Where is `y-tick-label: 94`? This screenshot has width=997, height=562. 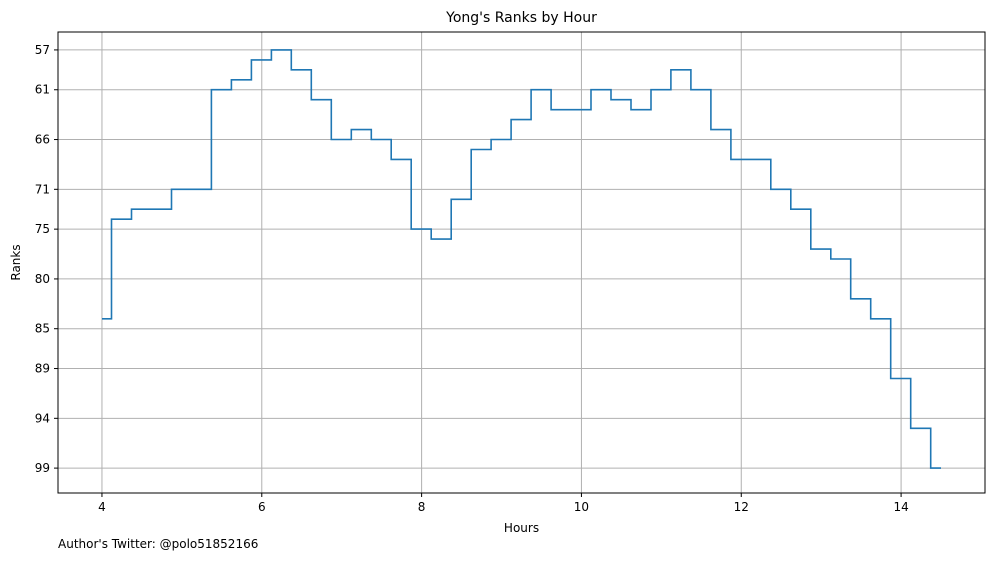 y-tick-label: 94 is located at coordinates (42, 418).